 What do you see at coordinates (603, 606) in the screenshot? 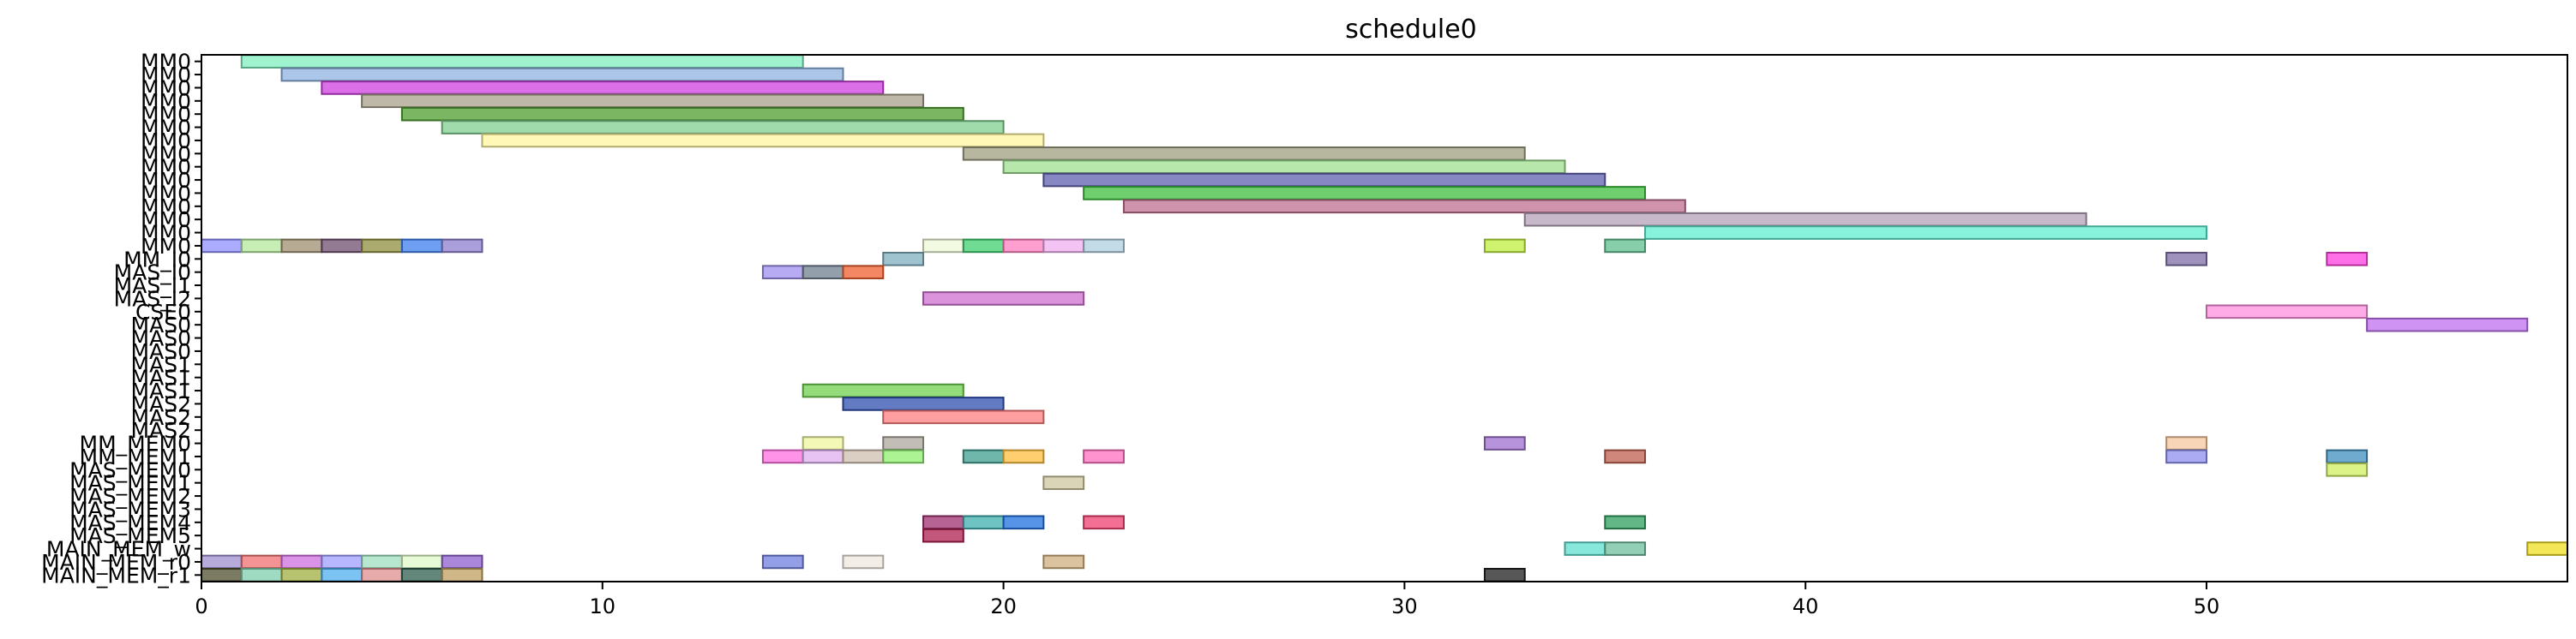
I see `x-tick-label: 10` at bounding box center [603, 606].